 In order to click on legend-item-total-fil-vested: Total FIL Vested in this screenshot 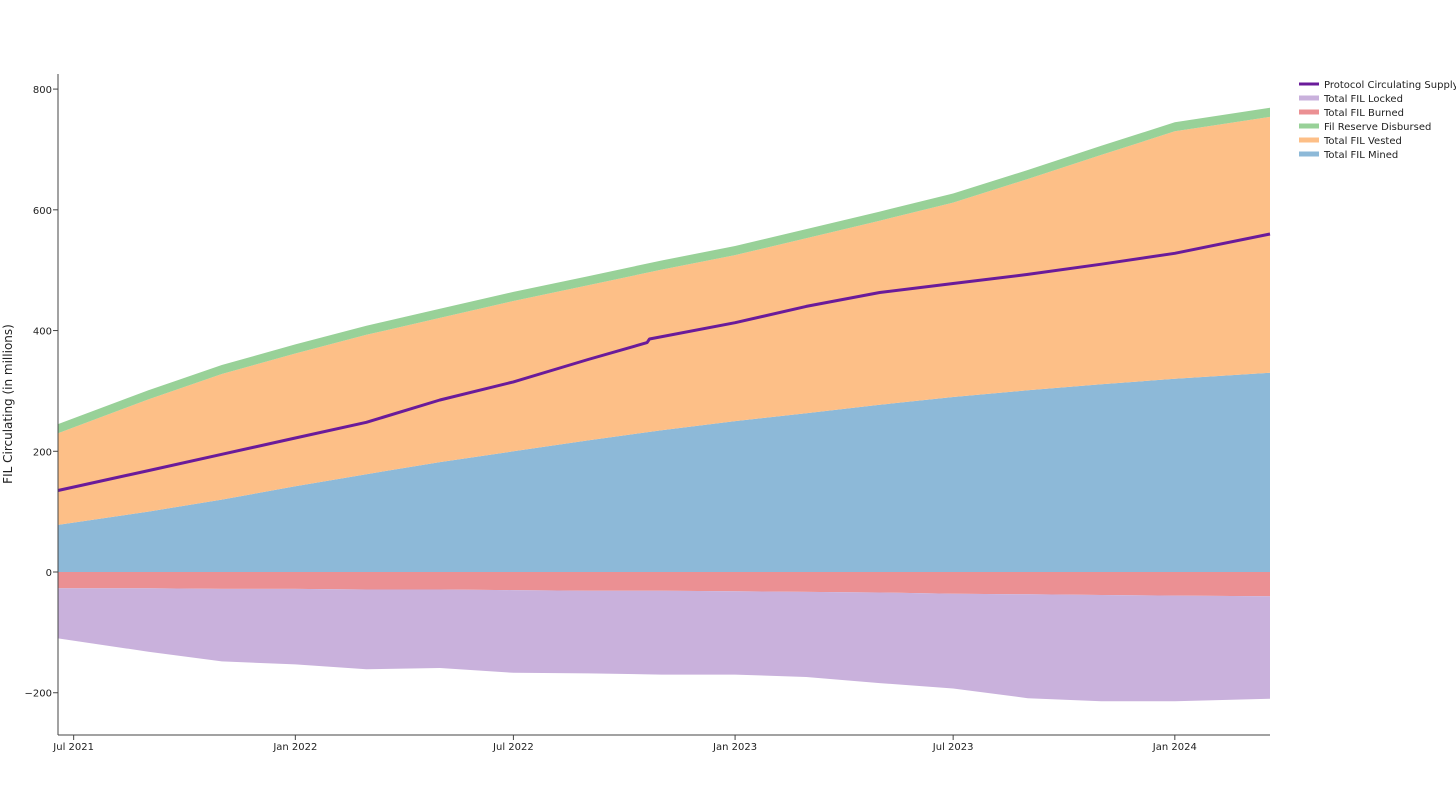, I will do `click(1350, 141)`.